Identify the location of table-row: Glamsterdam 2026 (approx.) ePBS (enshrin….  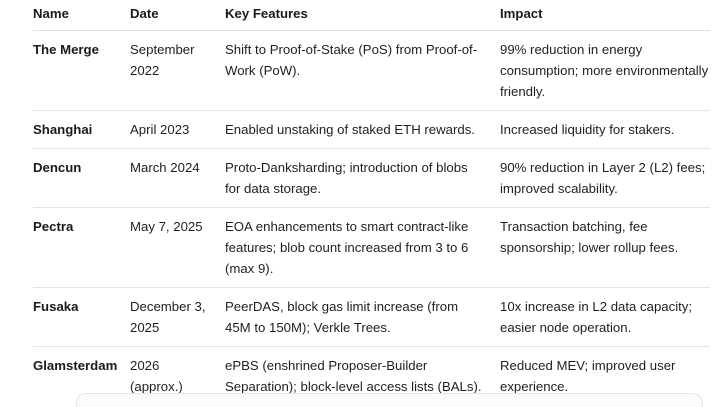
(371, 376).